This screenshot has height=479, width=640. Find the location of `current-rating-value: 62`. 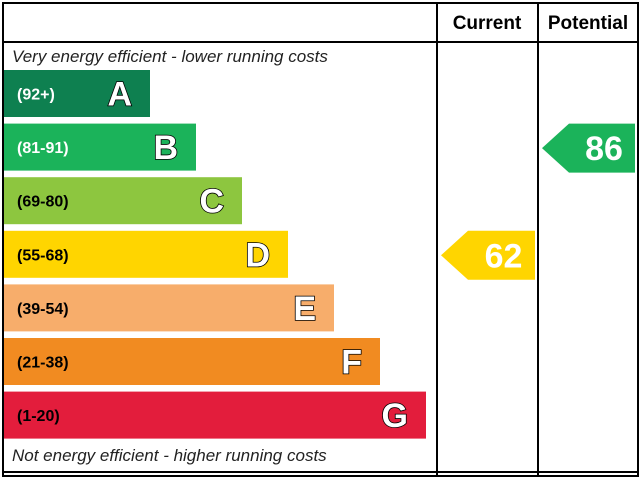

current-rating-value: 62 is located at coordinates (504, 256).